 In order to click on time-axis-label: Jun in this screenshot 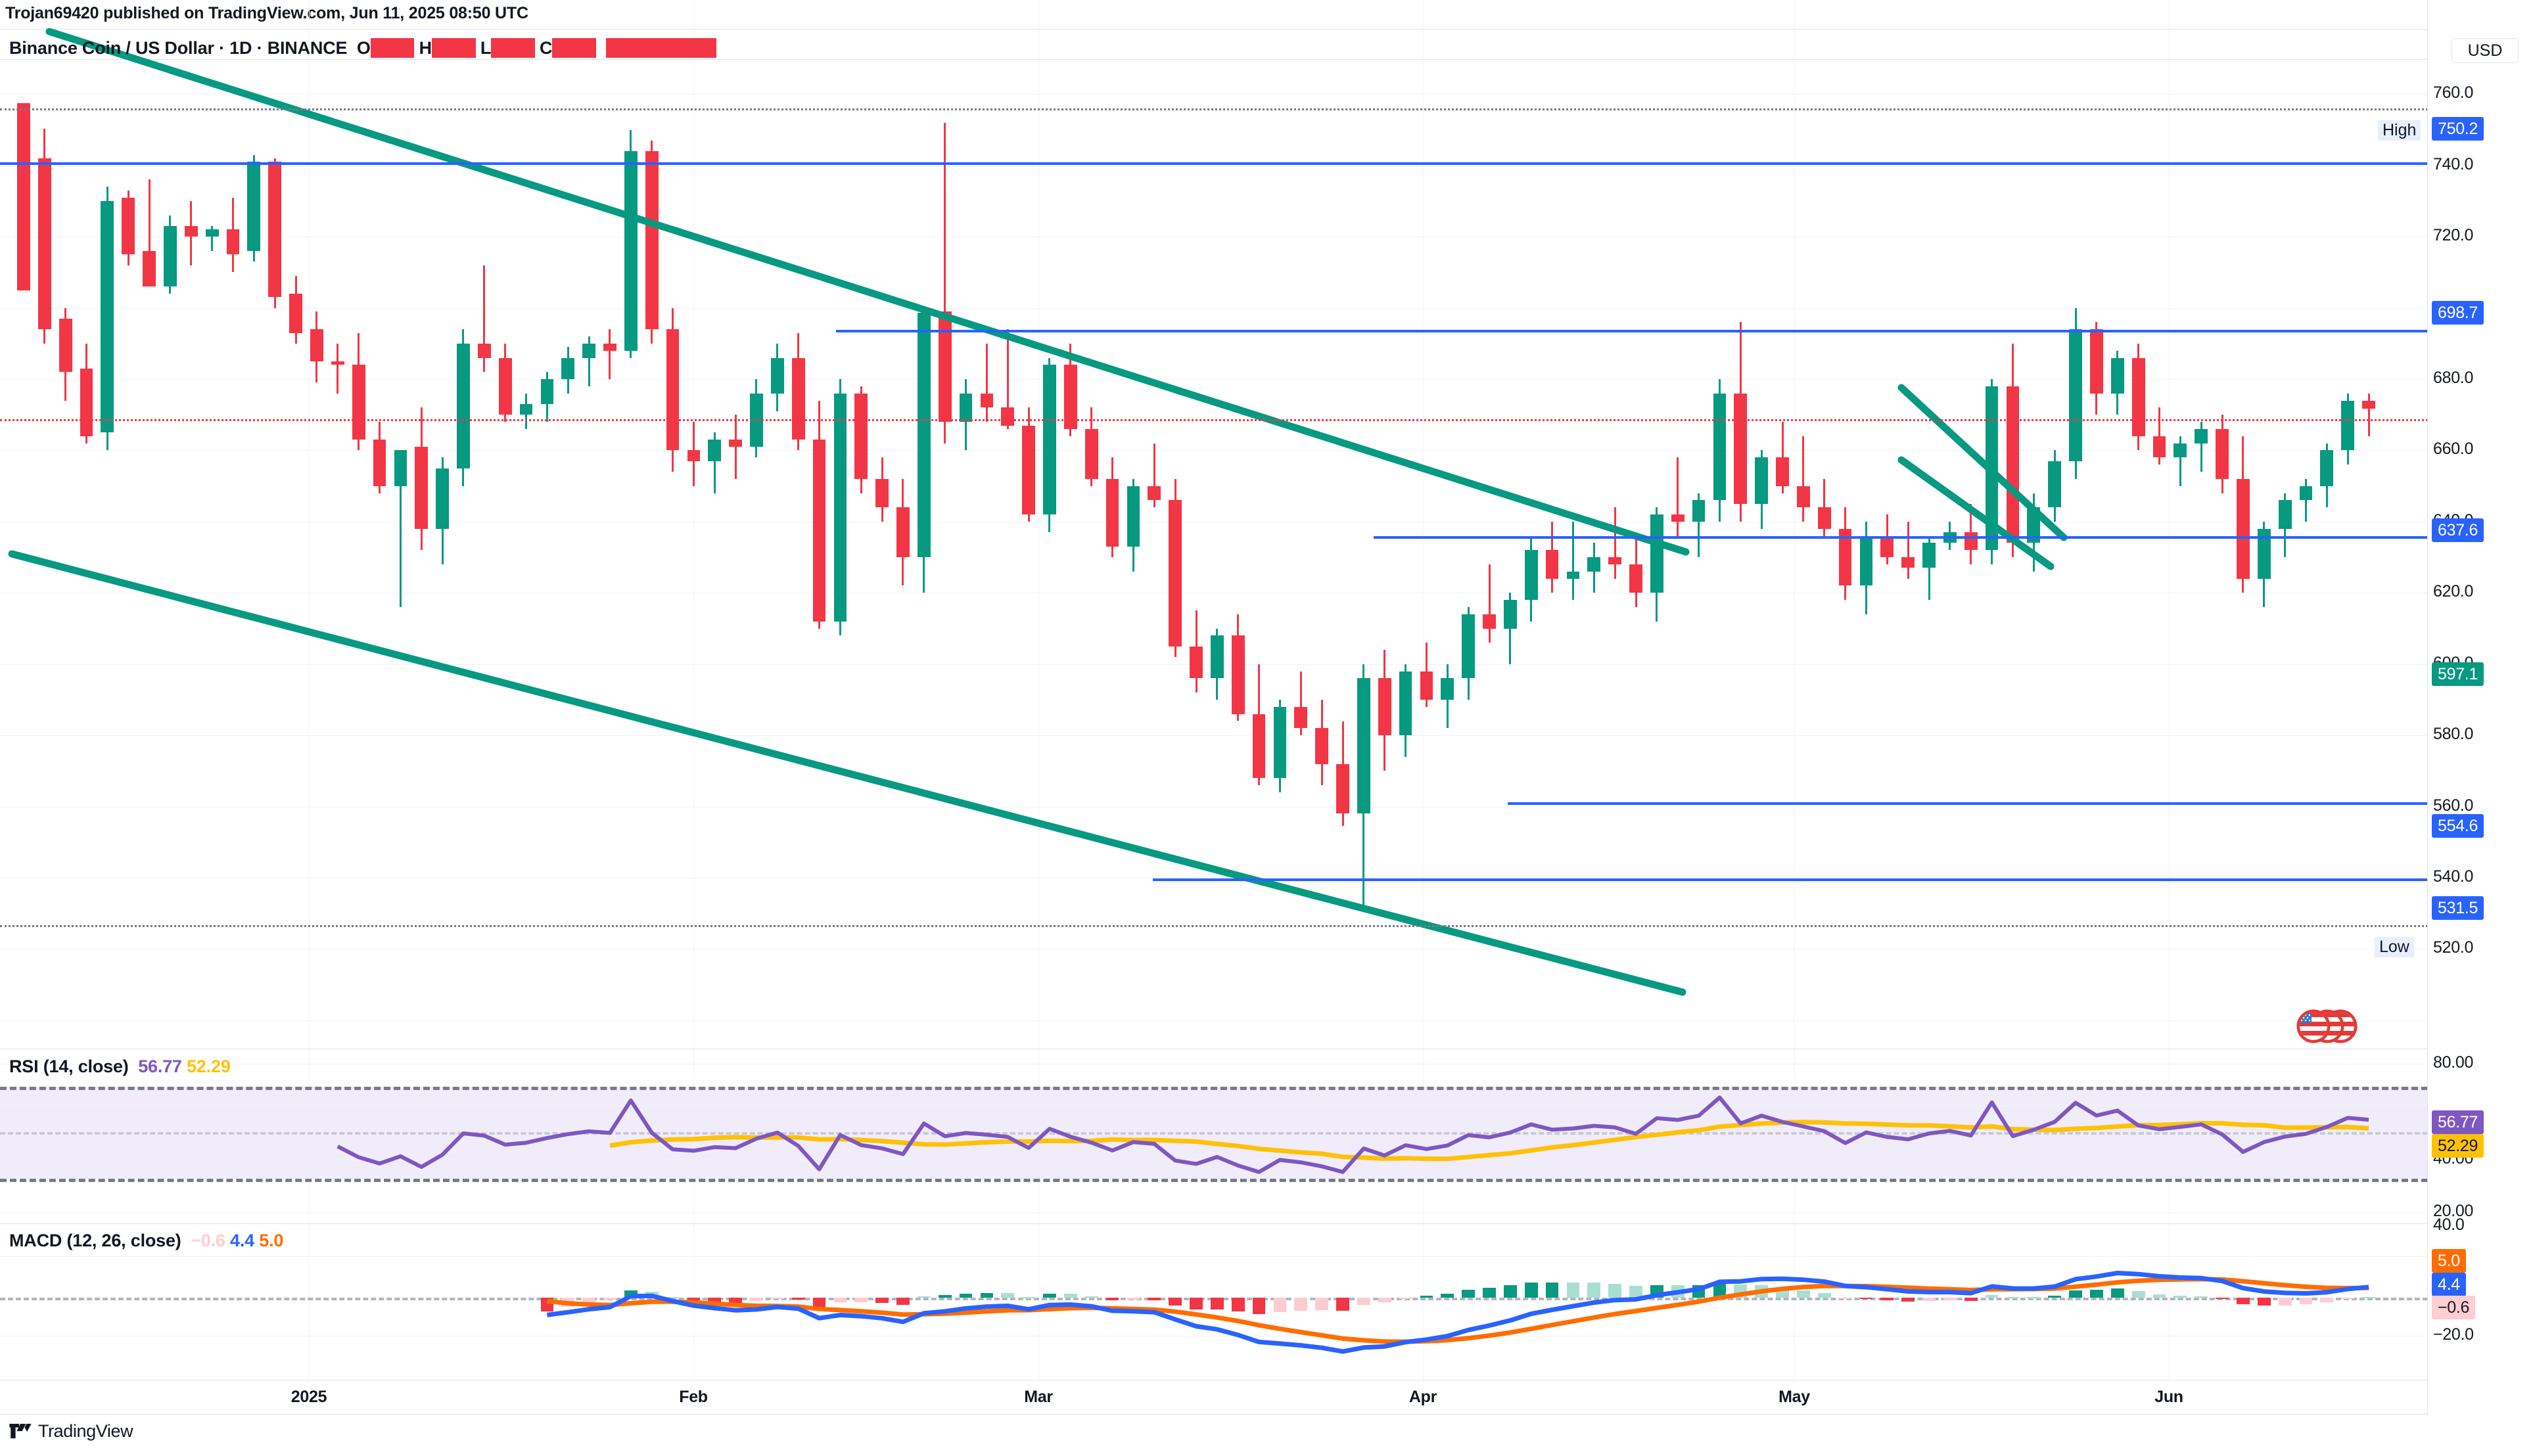, I will do `click(2169, 1397)`.